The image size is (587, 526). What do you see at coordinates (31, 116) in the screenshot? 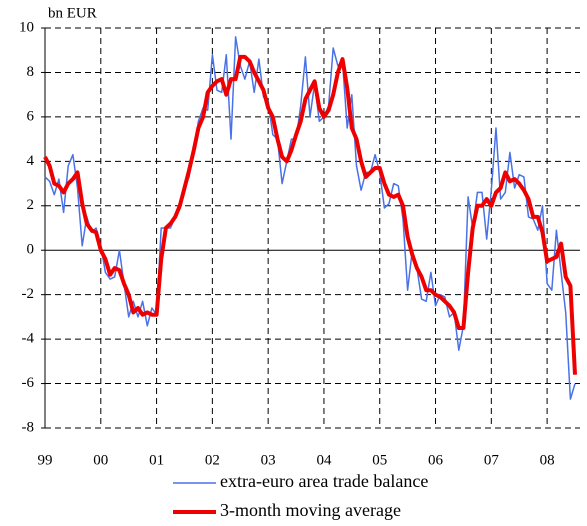
I see `y-tick-label: 6` at bounding box center [31, 116].